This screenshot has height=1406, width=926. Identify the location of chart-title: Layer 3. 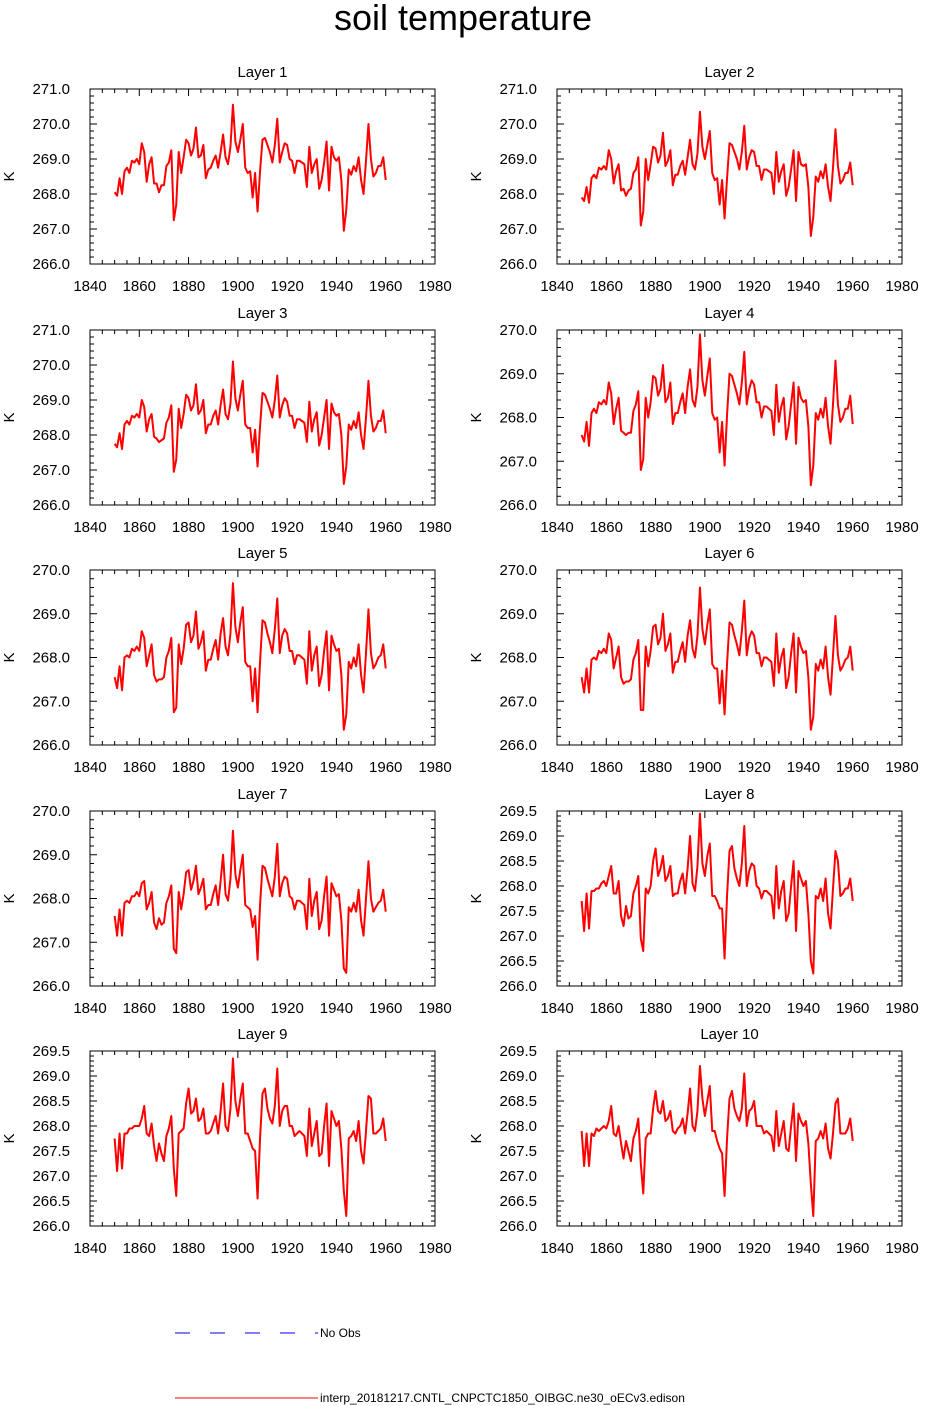
(262, 313).